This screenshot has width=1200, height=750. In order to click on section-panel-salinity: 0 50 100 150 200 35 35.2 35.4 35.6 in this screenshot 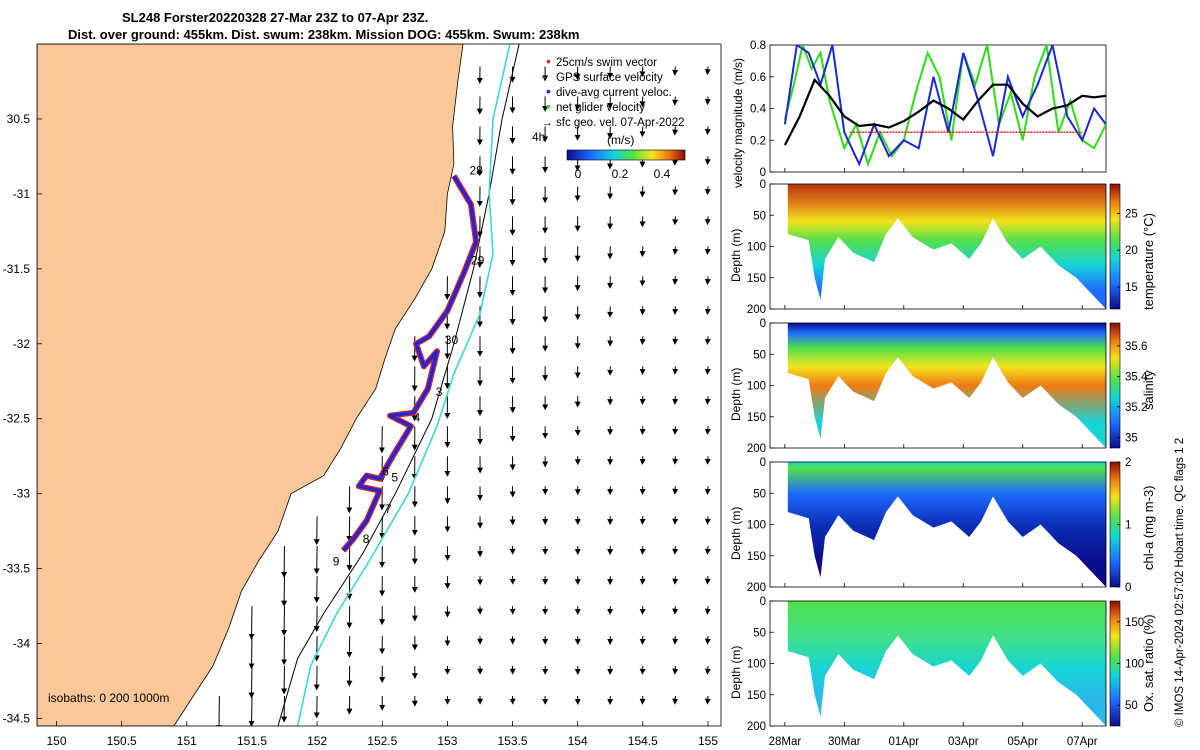, I will do `click(947, 386)`.